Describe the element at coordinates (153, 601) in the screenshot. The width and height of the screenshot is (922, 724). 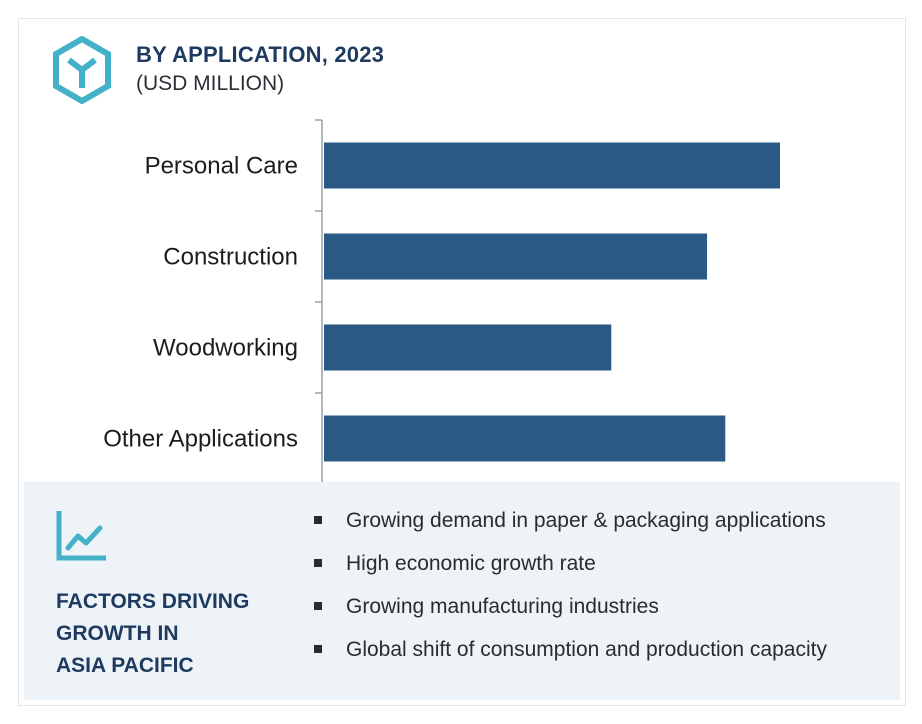
I see `factors-title-line: FACTORS DRIVING` at that location.